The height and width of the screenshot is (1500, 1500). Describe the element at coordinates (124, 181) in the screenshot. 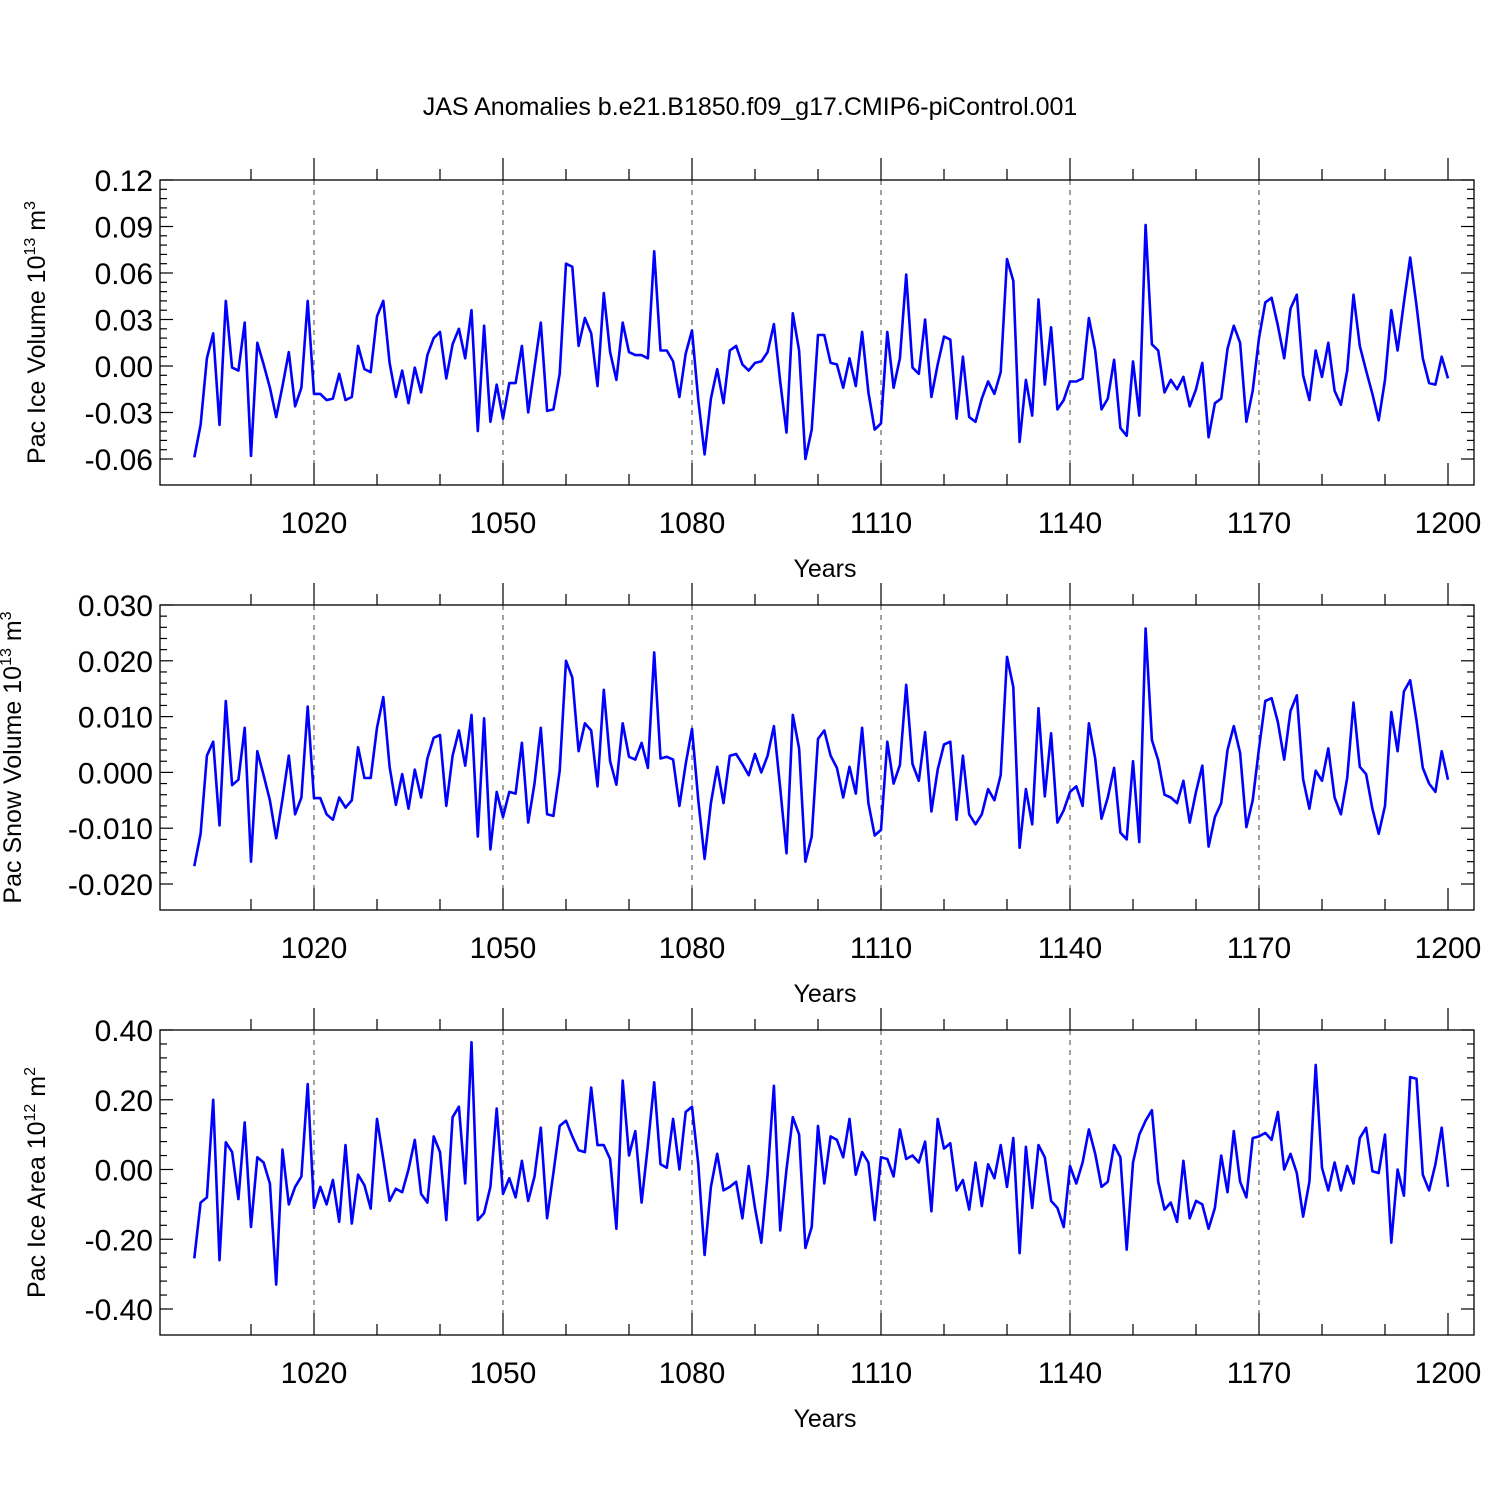

I see `y-tick-label: 0.12` at that location.